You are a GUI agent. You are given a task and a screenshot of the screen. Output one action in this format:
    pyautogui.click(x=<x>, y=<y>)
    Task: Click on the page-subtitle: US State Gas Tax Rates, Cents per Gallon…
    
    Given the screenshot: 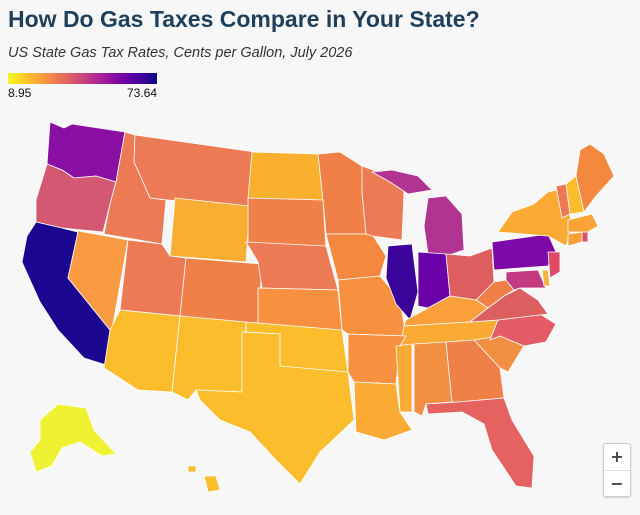 What is the action you would take?
    pyautogui.click(x=180, y=53)
    